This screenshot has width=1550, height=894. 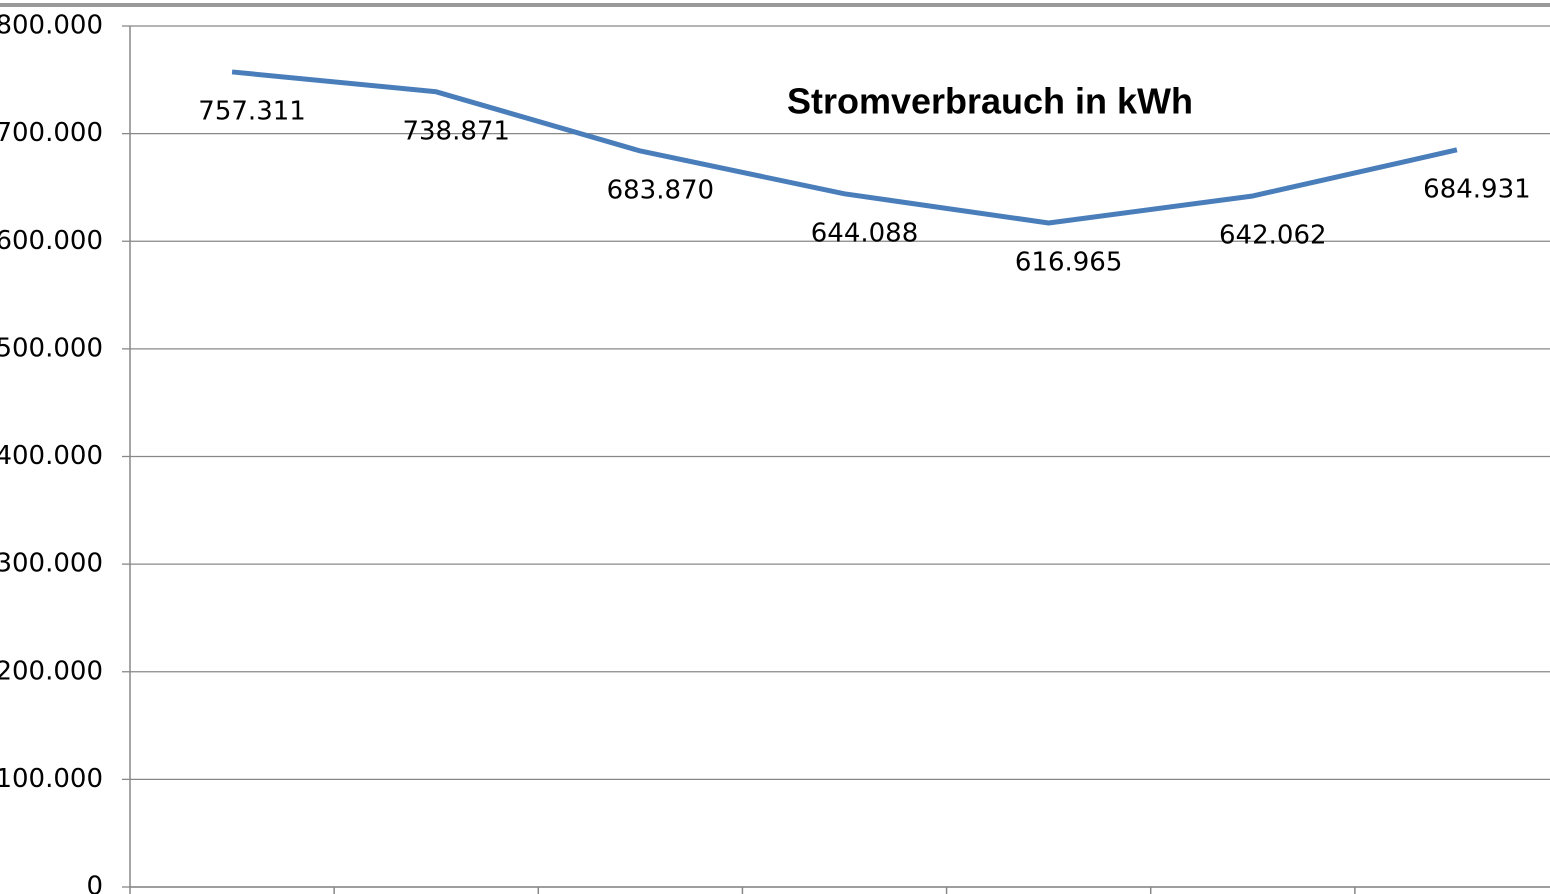 What do you see at coordinates (51, 133) in the screenshot?
I see `y-tick-label: 700.000` at bounding box center [51, 133].